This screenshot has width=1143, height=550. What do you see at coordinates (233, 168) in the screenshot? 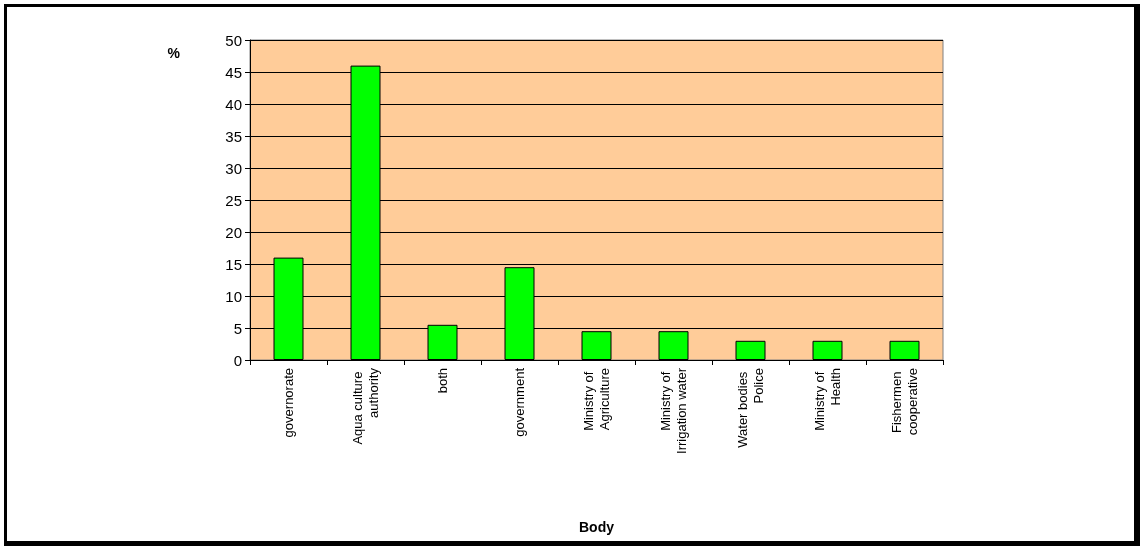
I see `y-tick-label: 30` at bounding box center [233, 168].